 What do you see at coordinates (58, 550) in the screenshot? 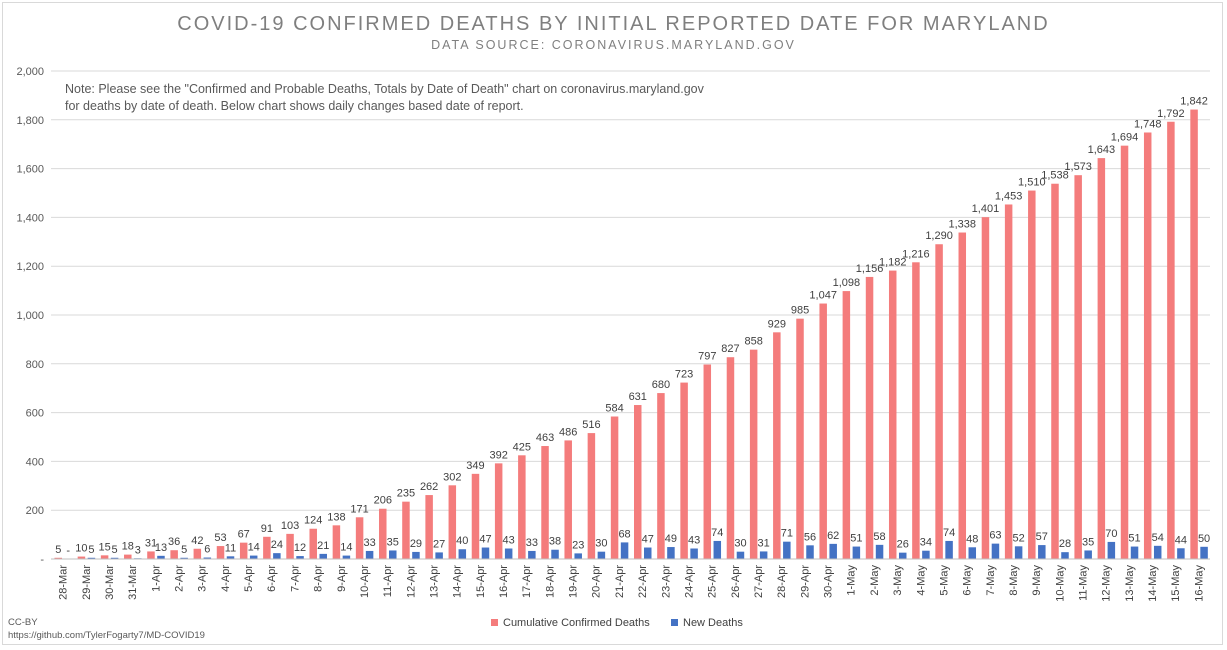
I see `data-label-cumulative: 5` at bounding box center [58, 550].